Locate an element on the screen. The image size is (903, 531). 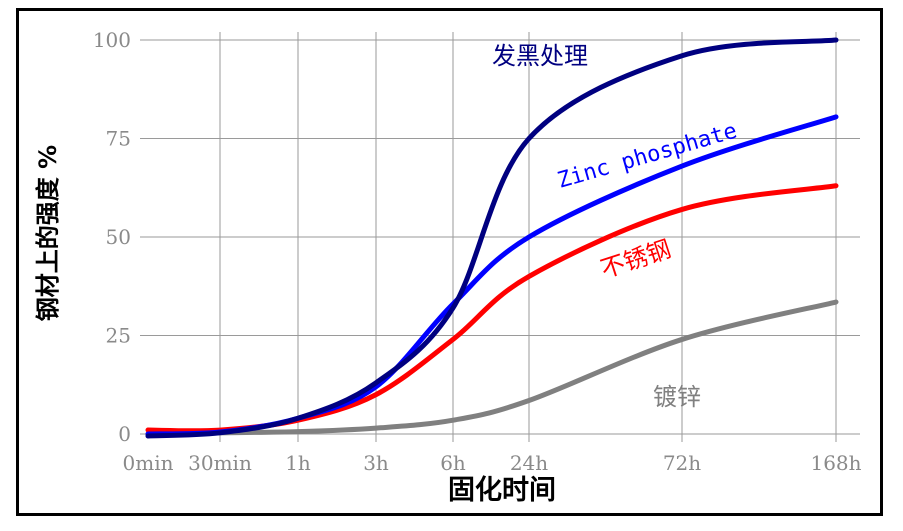
x-tick-label: 3h is located at coordinates (376, 463).